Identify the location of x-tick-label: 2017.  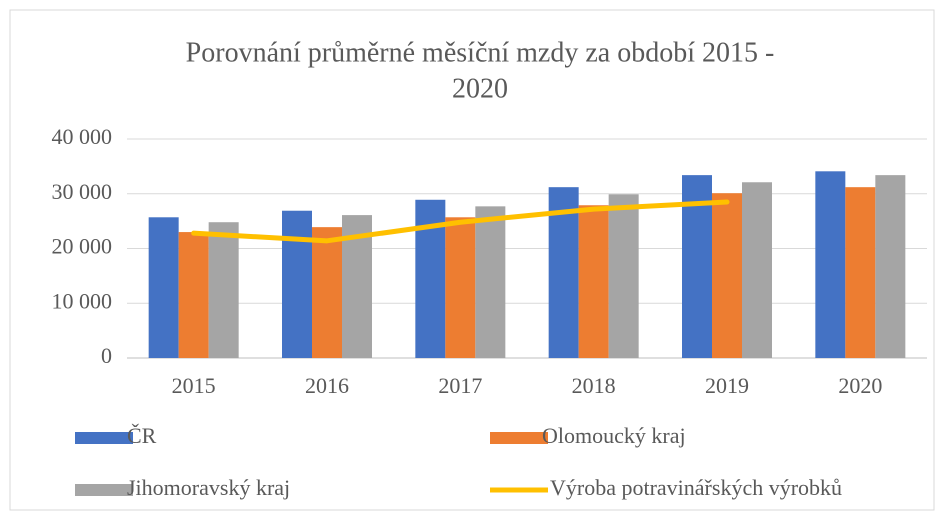
(460, 385).